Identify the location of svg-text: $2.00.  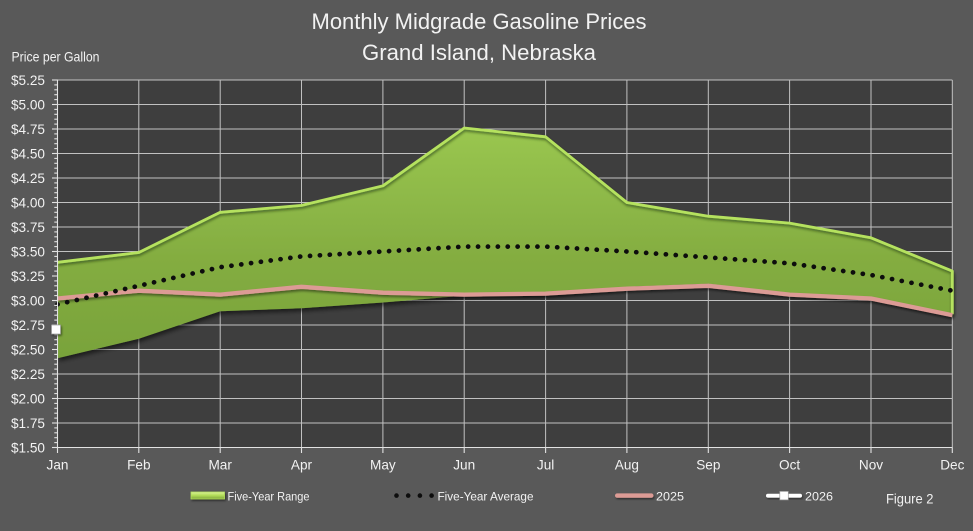
(28, 398).